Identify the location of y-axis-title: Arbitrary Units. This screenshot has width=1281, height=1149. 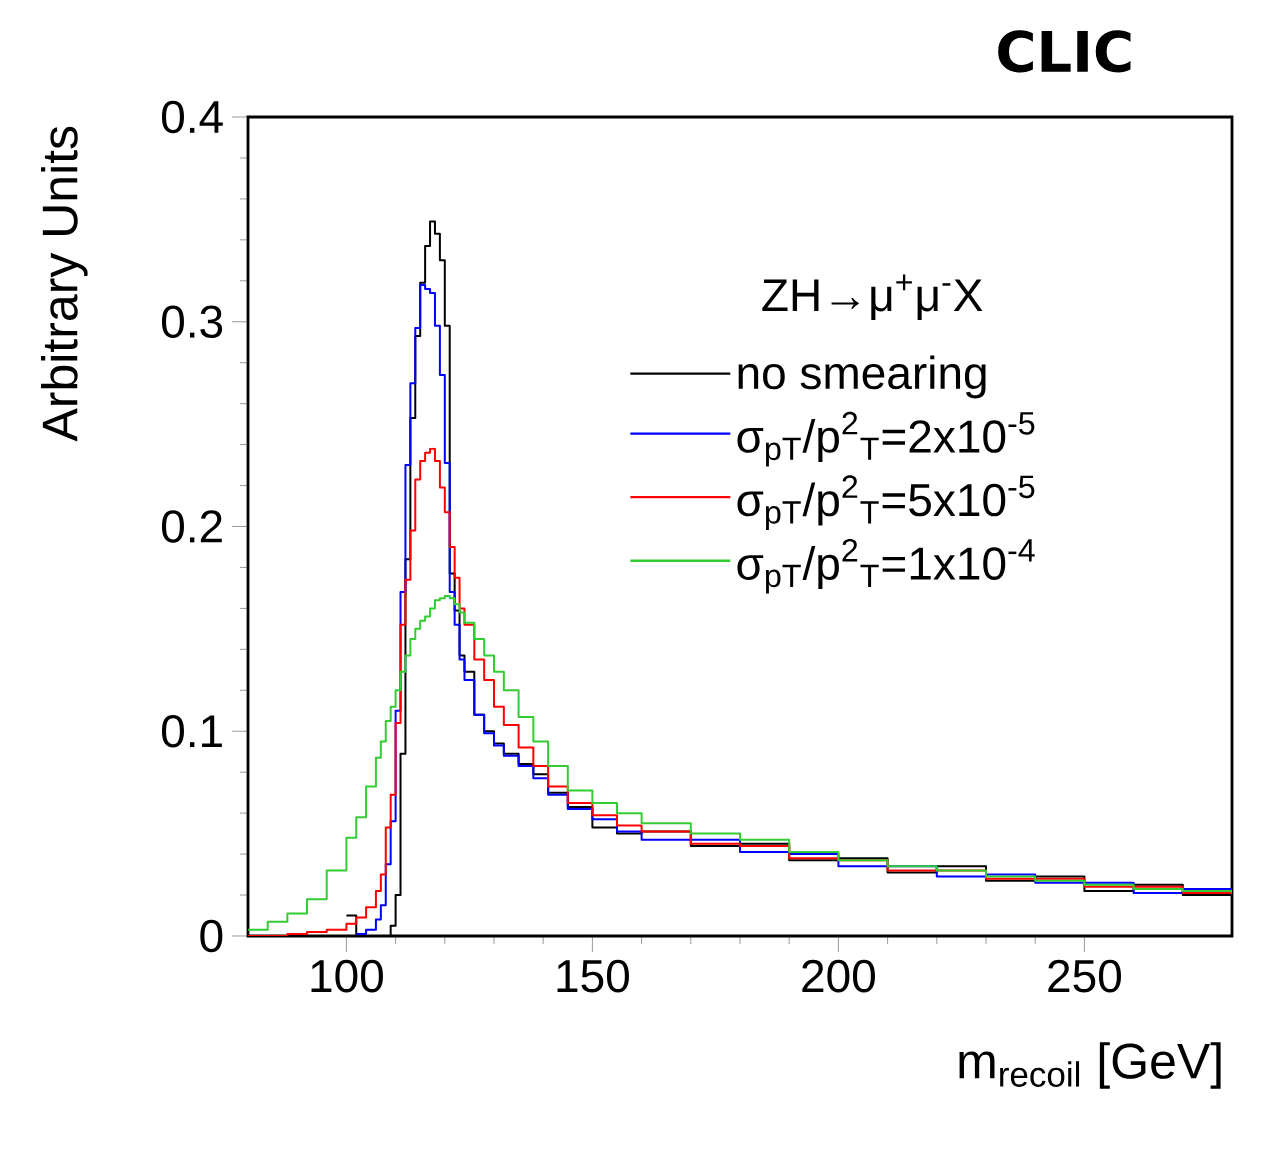
(64, 284).